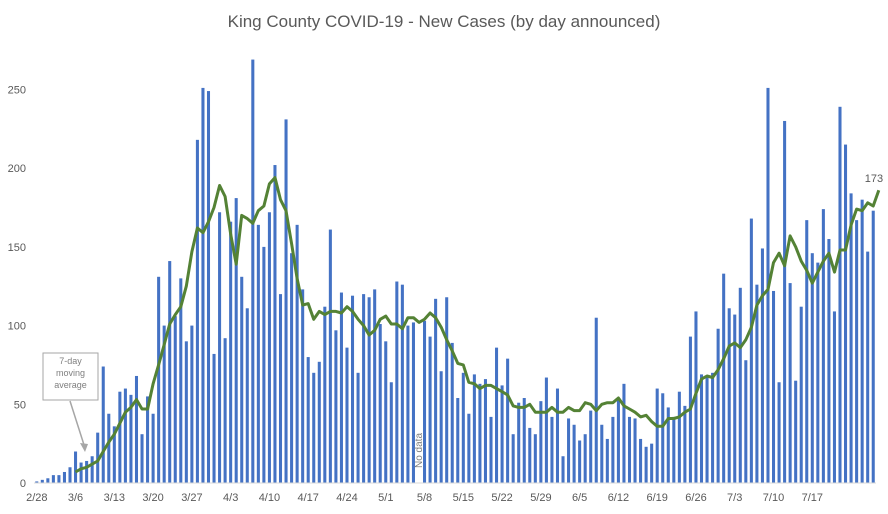 This screenshot has width=888, height=514. Describe the element at coordinates (874, 179) in the screenshot. I see `last-average-value-label: 173` at that location.